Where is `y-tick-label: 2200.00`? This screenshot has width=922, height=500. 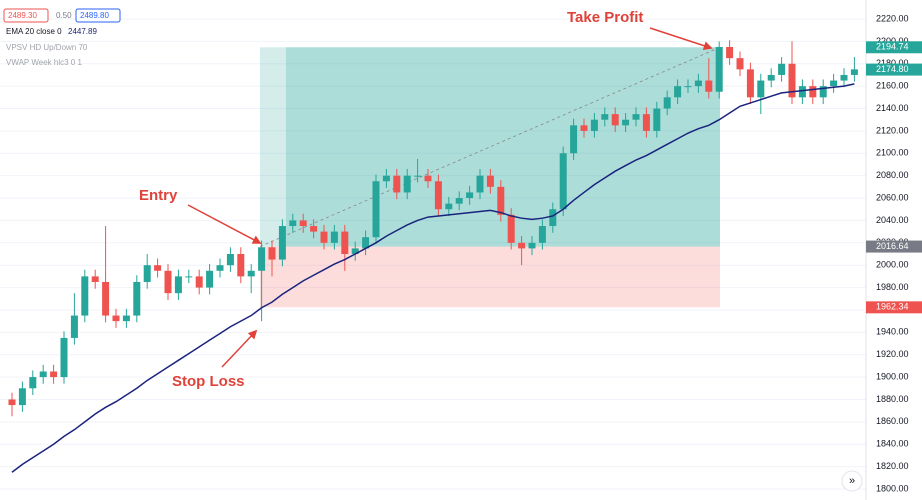
y-tick-label: 2200.00 is located at coordinates (892, 41).